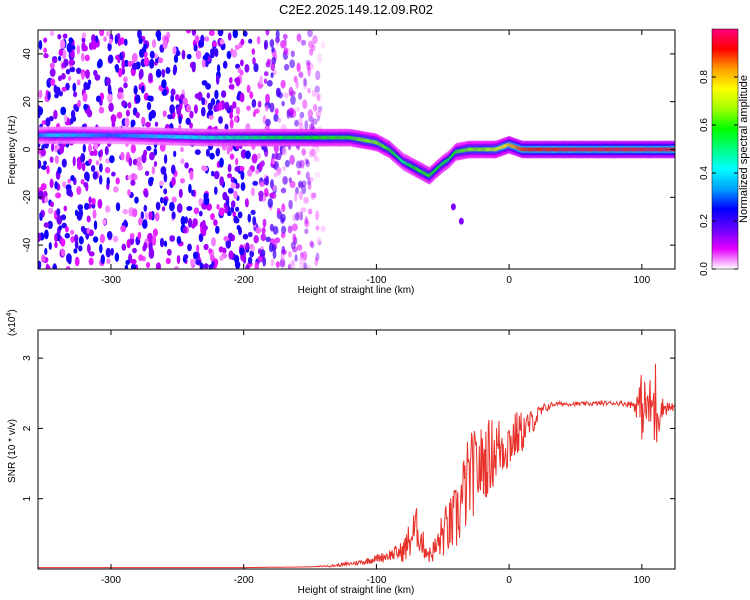  Describe the element at coordinates (704, 221) in the screenshot. I see `colorbar-tick-label: 0.2` at that location.